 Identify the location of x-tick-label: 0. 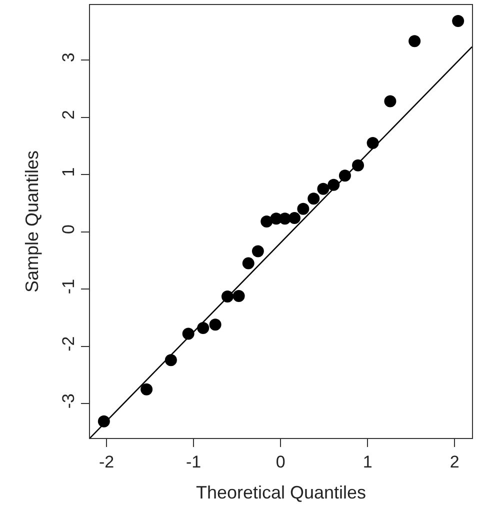
(281, 462).